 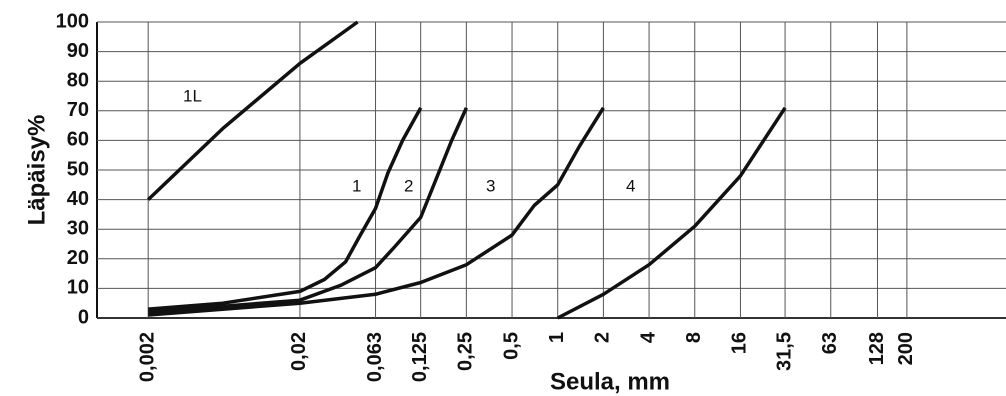 What do you see at coordinates (192, 95) in the screenshot?
I see `curve-label: 1L` at bounding box center [192, 95].